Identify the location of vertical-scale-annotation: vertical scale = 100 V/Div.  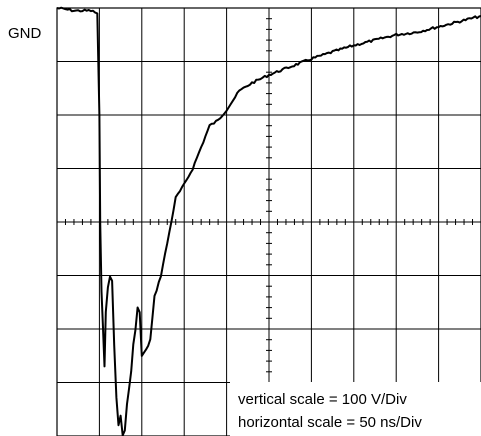
(322, 399).